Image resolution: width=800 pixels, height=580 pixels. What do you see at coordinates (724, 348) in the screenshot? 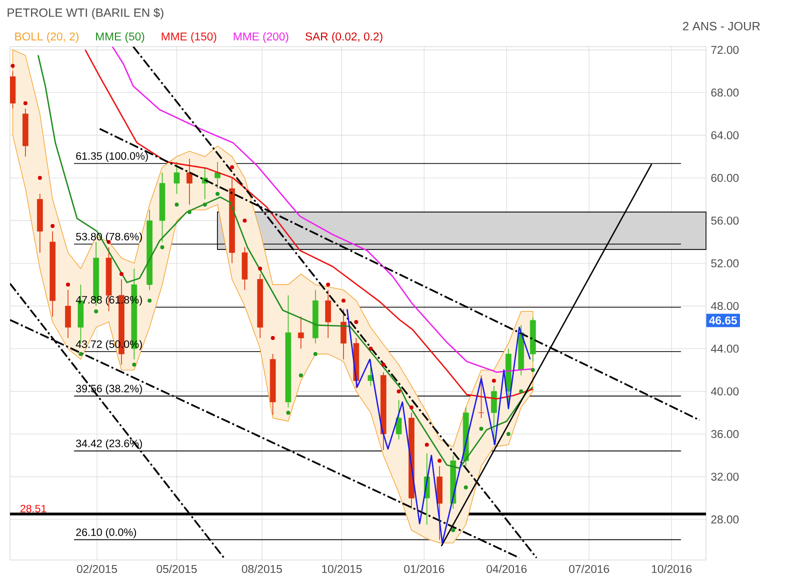
I see `y-tick-label: 44.00` at bounding box center [724, 348].